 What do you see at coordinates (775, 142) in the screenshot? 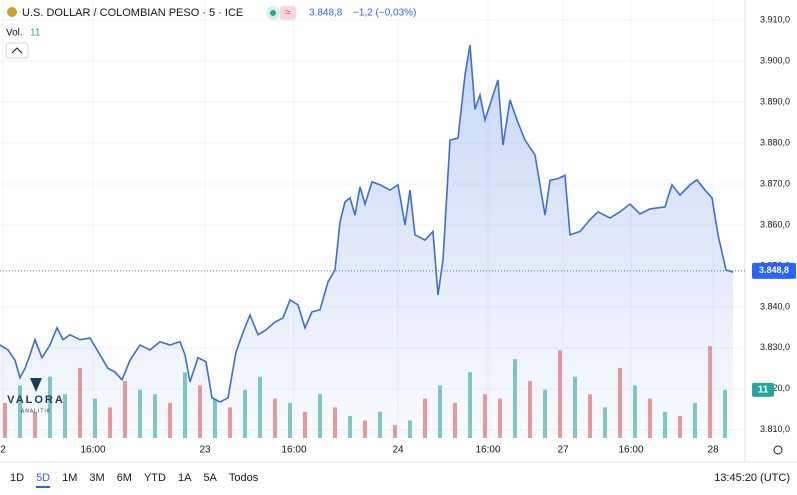
I see `y-tick-label: 3.880,0` at bounding box center [775, 142].